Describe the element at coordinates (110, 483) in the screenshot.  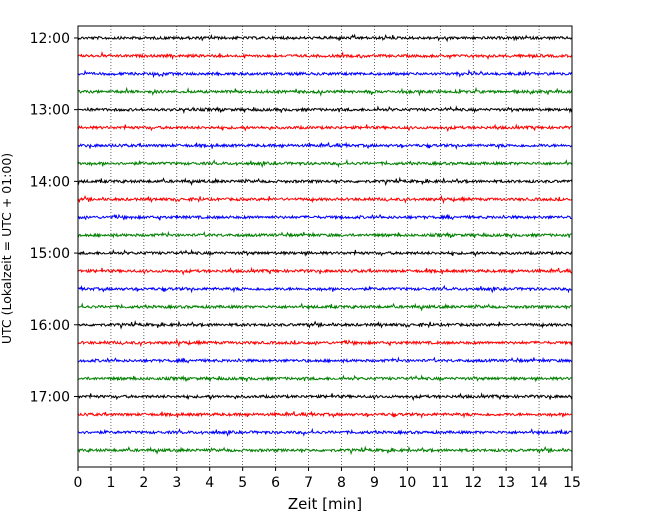
I see `x-tick-label-1: 1` at that location.